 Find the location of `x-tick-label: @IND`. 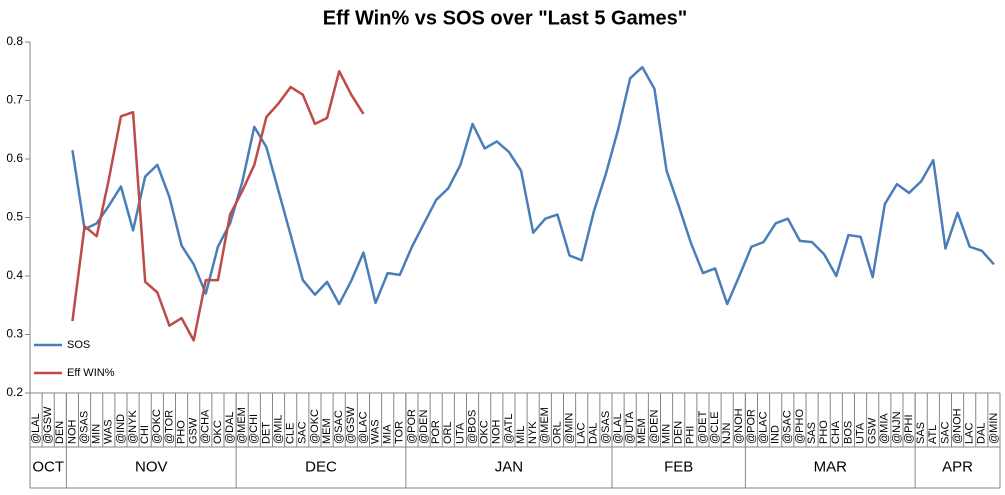

x-tick-label: @IND is located at coordinates (121, 429).